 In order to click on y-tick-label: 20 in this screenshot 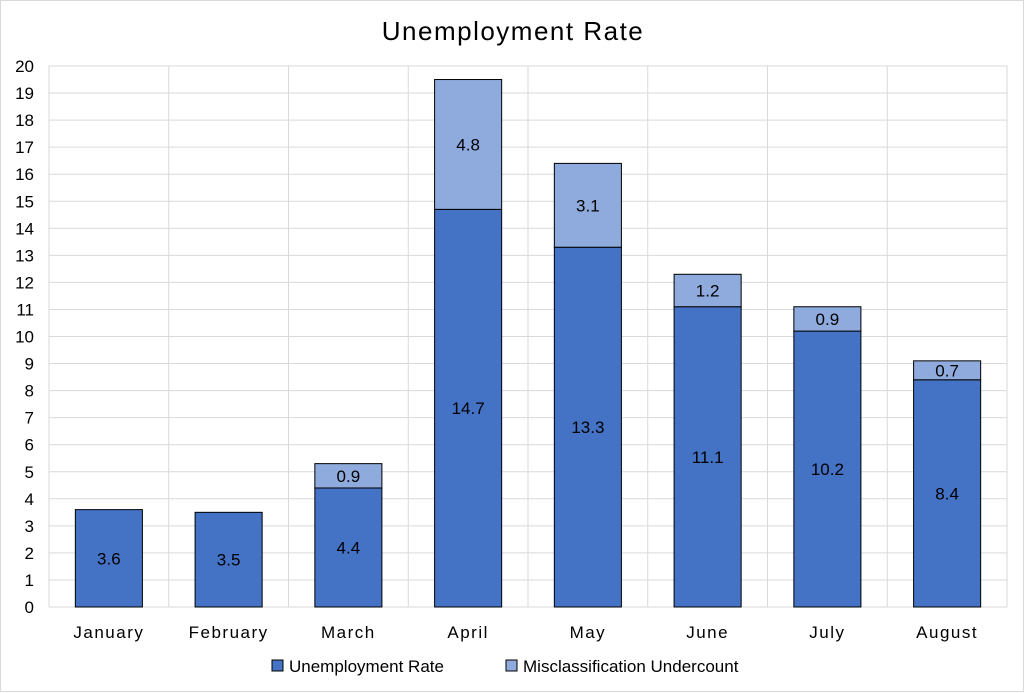, I will do `click(24, 66)`.